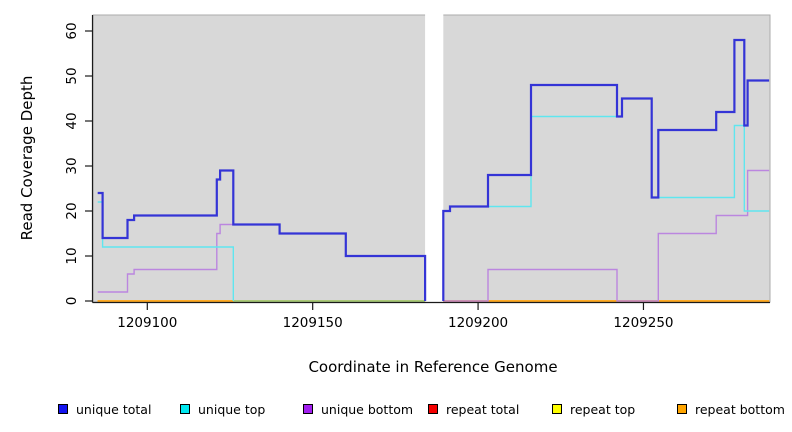 The image size is (792, 432). What do you see at coordinates (72, 211) in the screenshot?
I see `y-tick-label: 20` at bounding box center [72, 211].